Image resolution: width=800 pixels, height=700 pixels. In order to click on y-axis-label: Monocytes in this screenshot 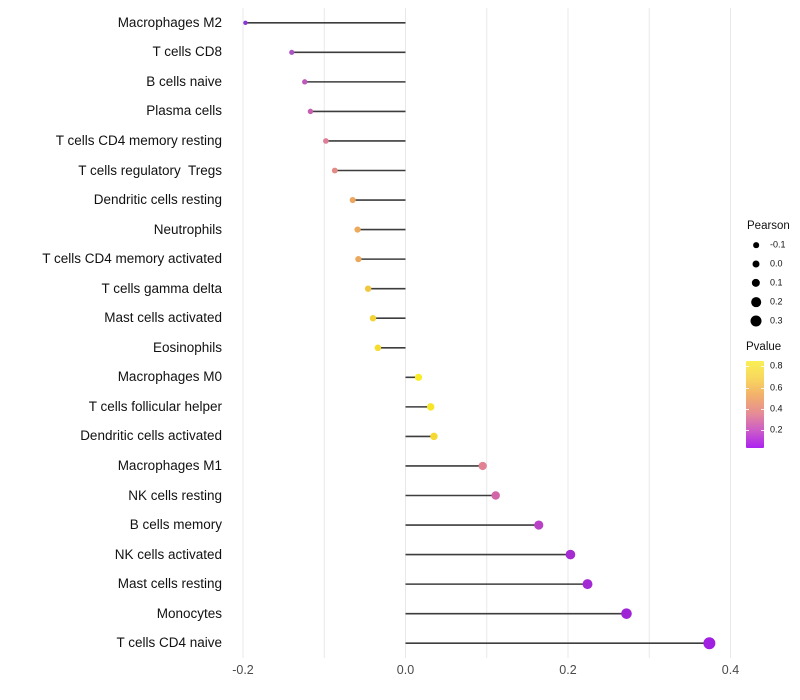, I will do `click(189, 613)`.